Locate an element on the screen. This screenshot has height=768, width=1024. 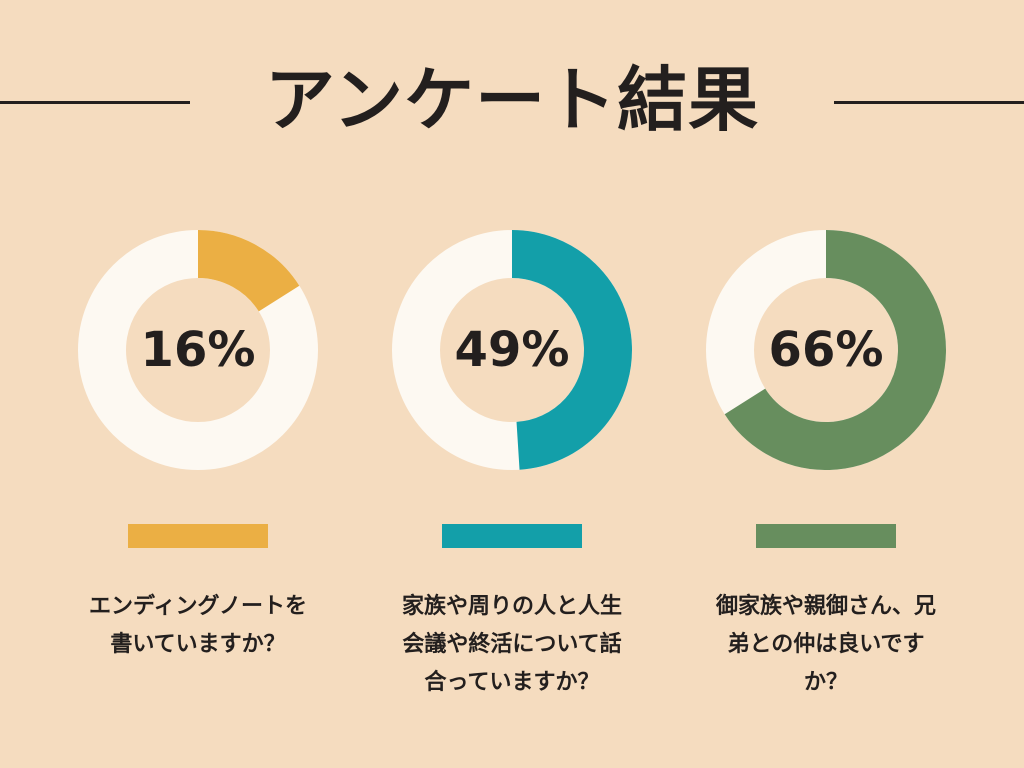
percent-label: 16% is located at coordinates (198, 350).